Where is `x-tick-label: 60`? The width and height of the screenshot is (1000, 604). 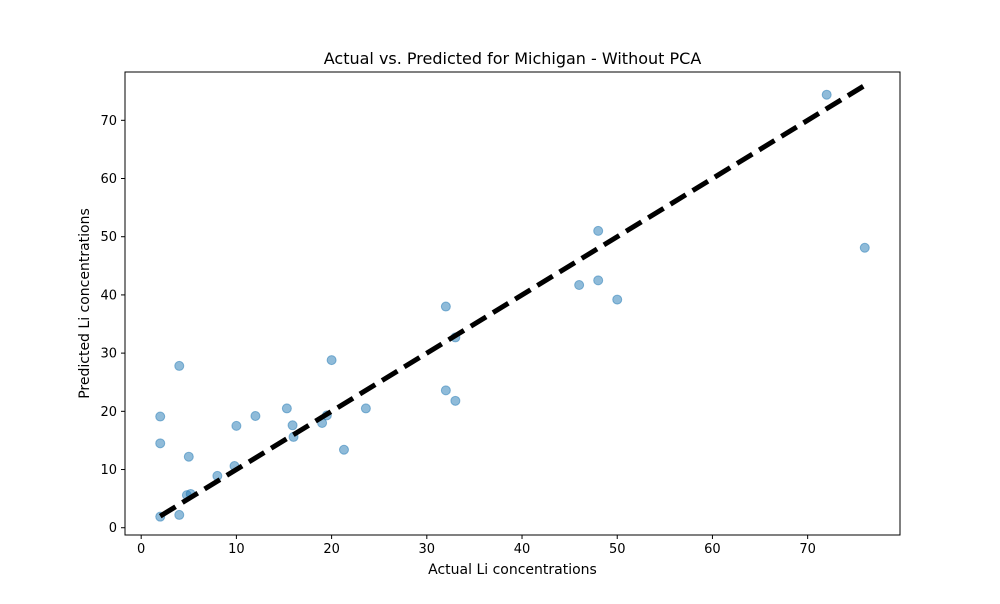 x-tick-label: 60 is located at coordinates (712, 549).